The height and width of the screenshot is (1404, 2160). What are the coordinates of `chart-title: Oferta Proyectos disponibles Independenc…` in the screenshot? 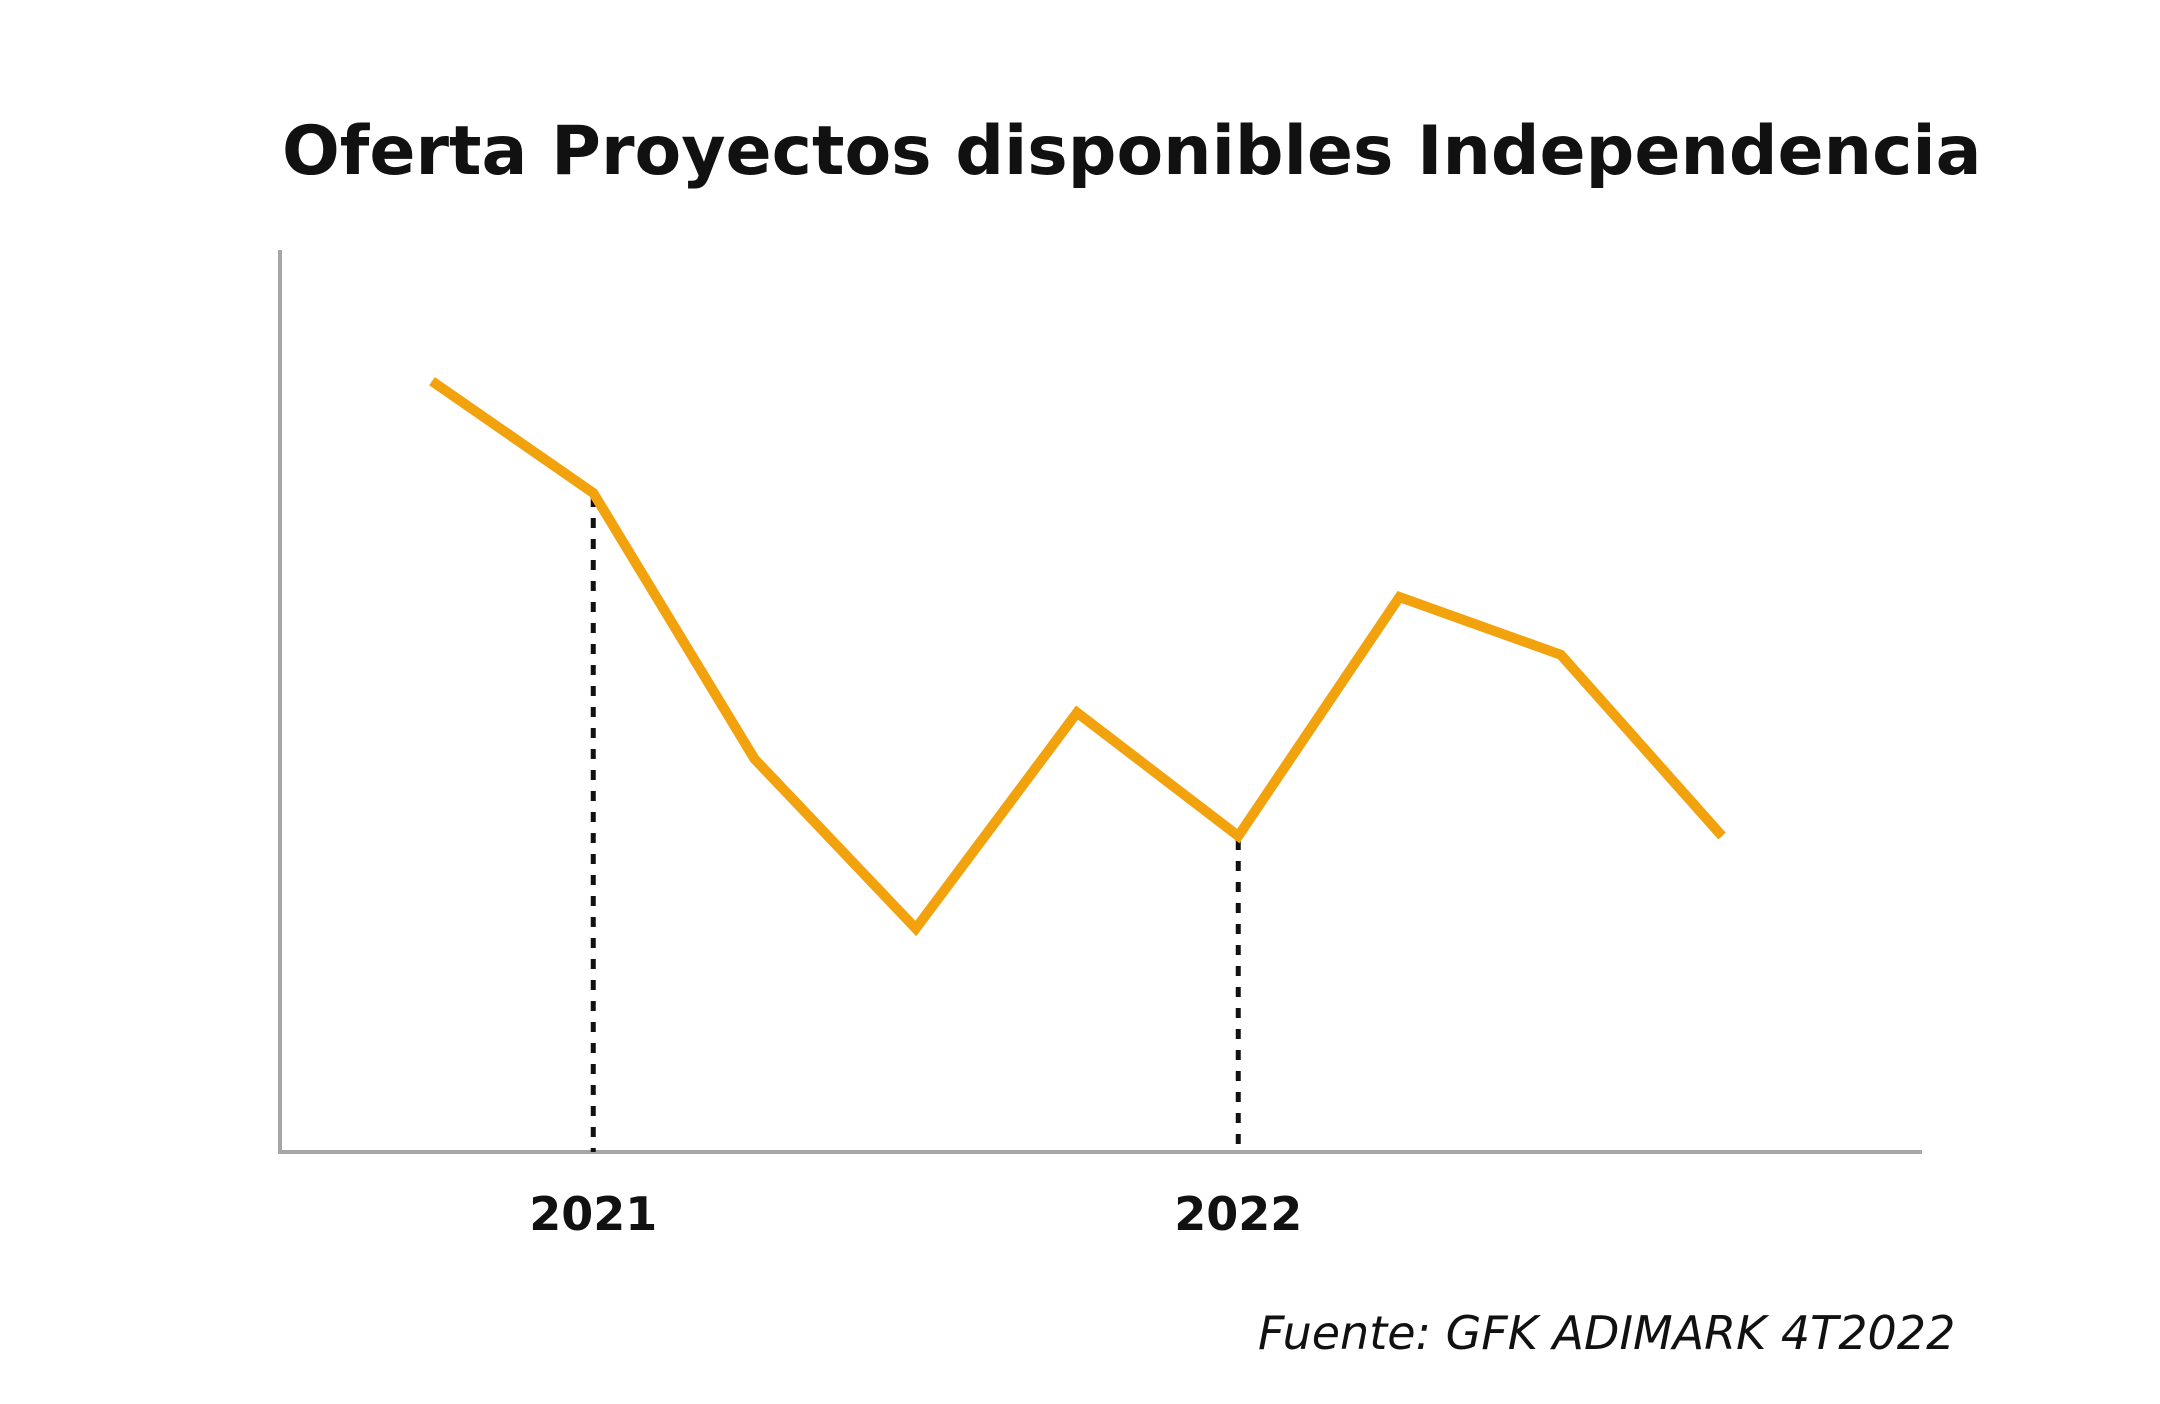 It's located at (1132, 151).